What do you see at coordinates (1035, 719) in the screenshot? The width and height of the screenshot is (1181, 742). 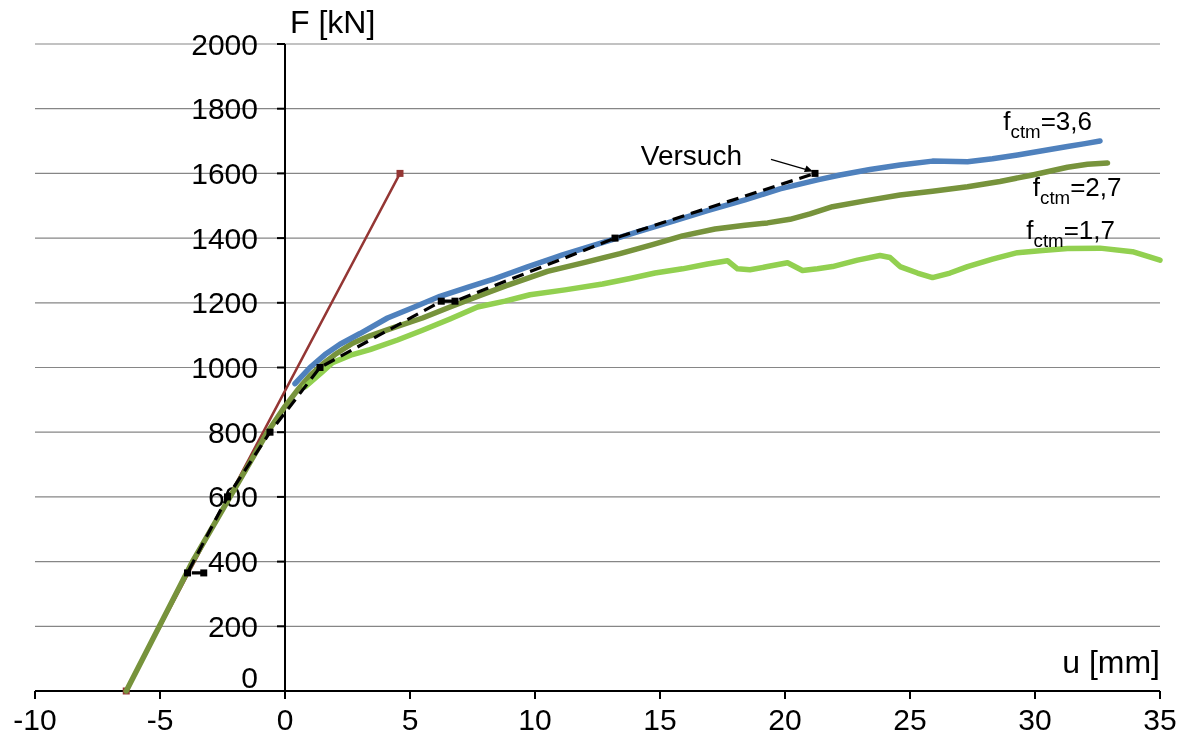 I see `x-tick-label: 30` at bounding box center [1035, 719].